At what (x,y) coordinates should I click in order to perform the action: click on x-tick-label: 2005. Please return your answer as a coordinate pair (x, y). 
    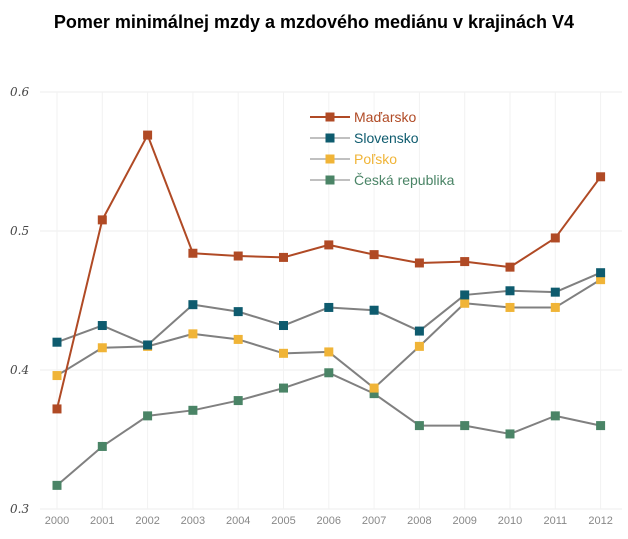
    Looking at the image, I should click on (283, 521).